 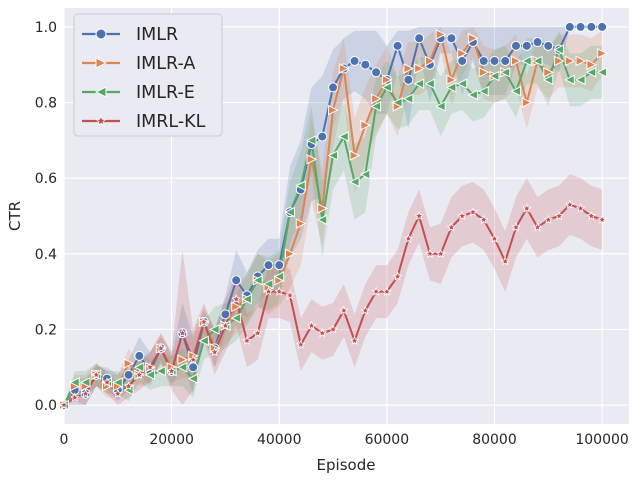 I want to click on legend-imrl-kl-marker, so click(x=101, y=120).